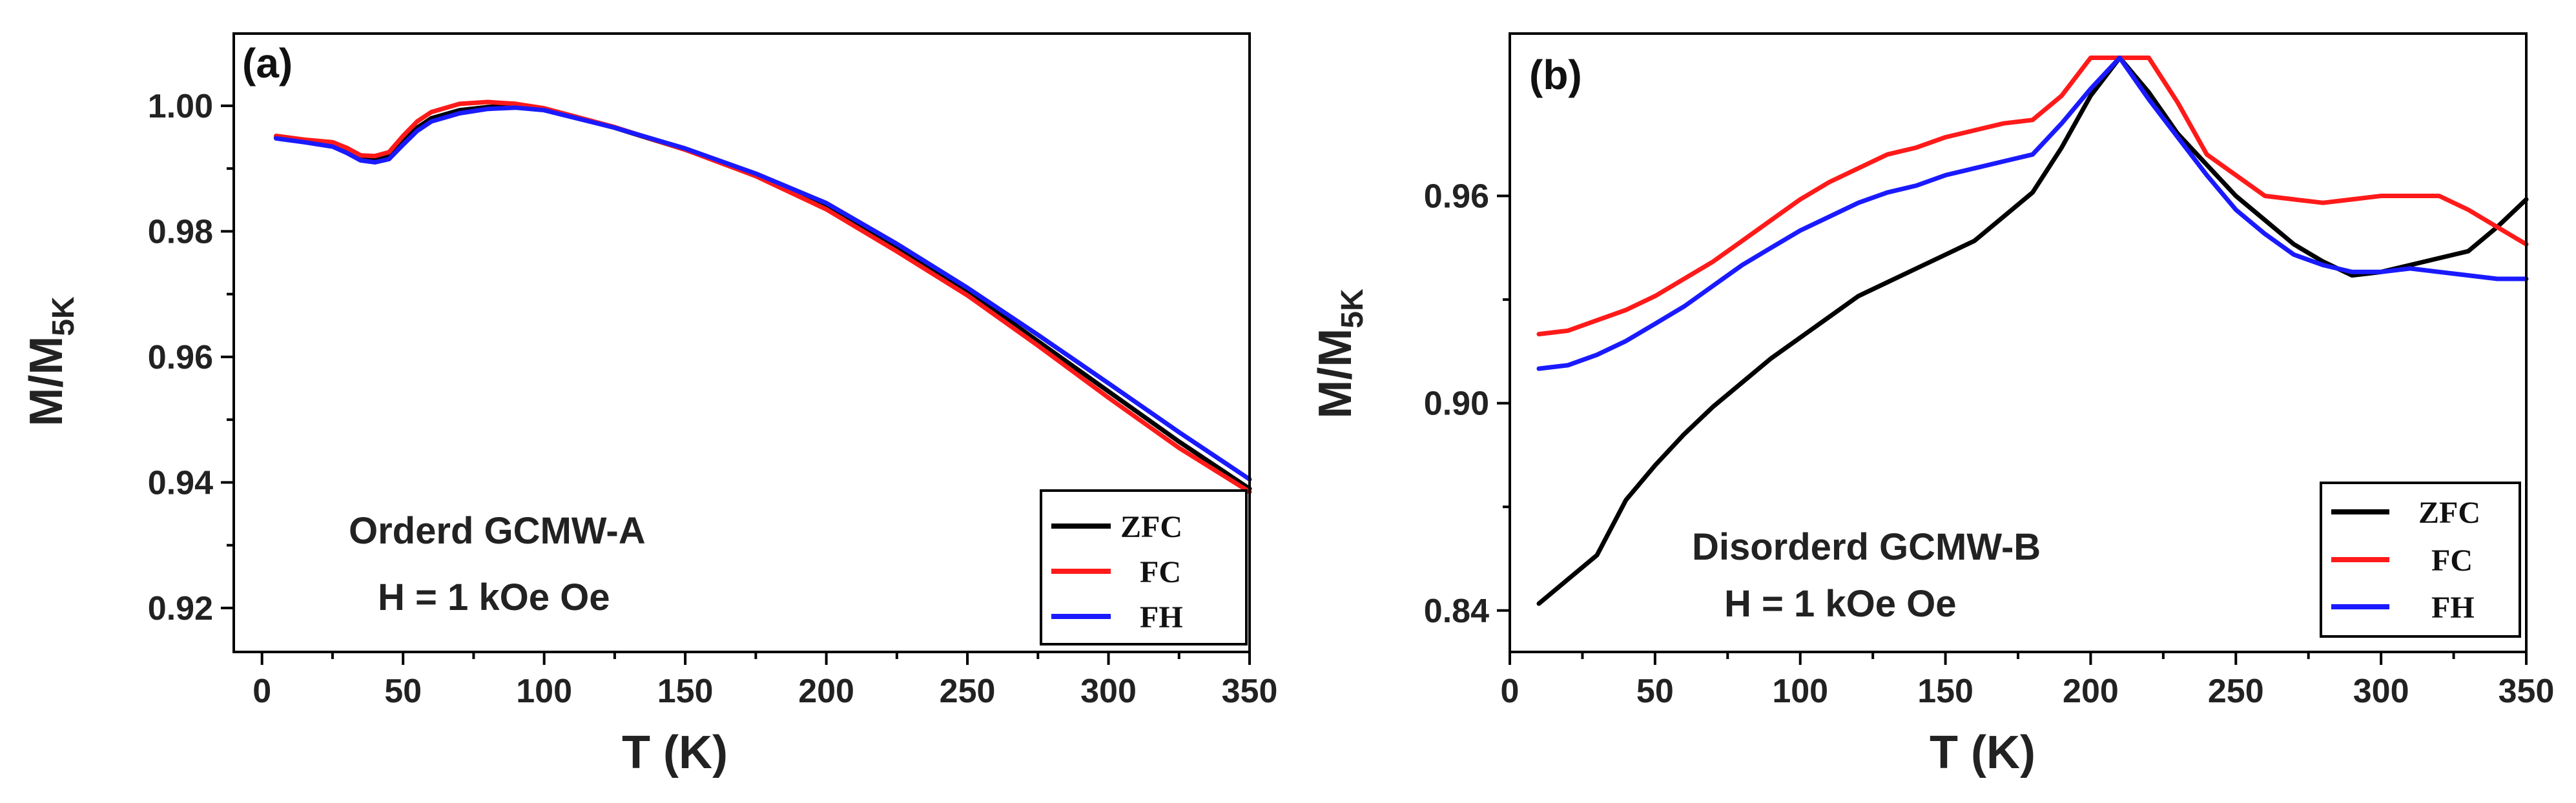  What do you see at coordinates (2453, 608) in the screenshot?
I see `panel-b-legend-label-fh: FH` at bounding box center [2453, 608].